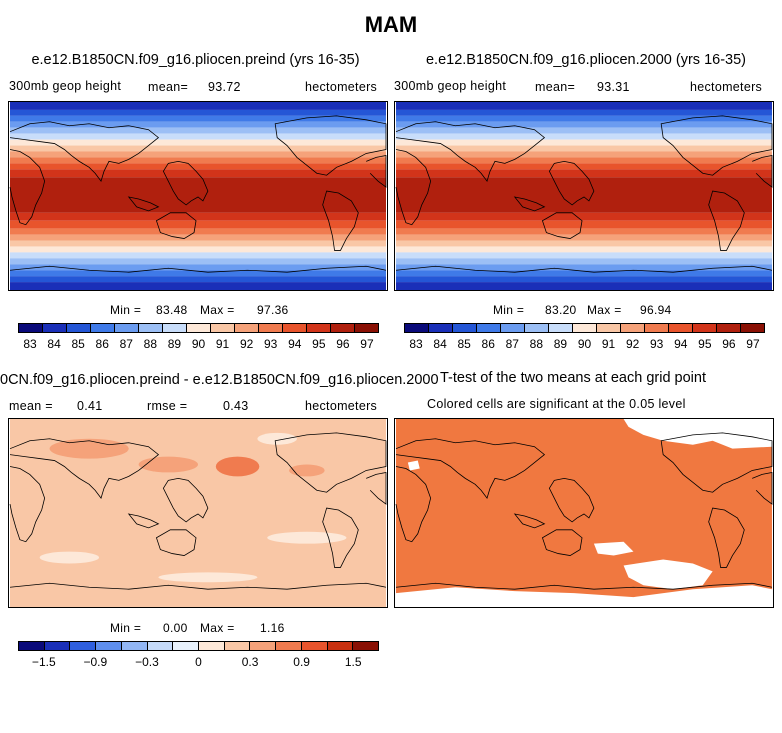 The width and height of the screenshot is (782, 733). Describe the element at coordinates (464, 344) in the screenshot. I see `colorbar-tick-label: 85` at that location.